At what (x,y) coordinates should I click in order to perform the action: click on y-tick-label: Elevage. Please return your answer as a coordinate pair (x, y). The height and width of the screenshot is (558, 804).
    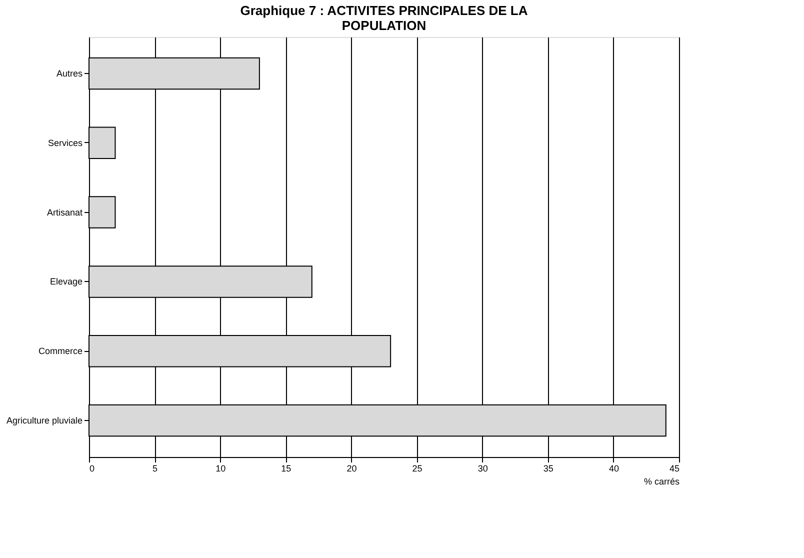
    Looking at the image, I should click on (66, 281).